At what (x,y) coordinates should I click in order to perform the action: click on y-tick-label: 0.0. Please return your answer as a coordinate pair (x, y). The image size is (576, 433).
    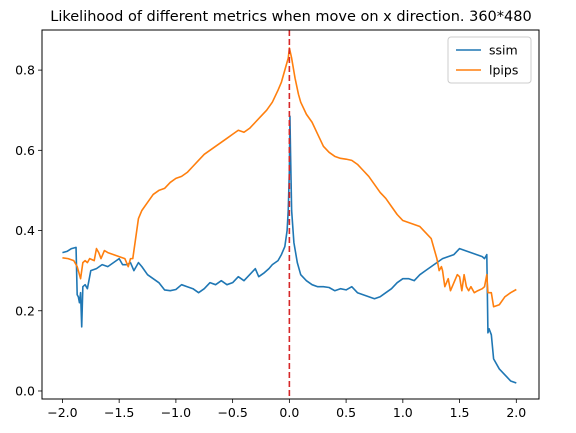
    Looking at the image, I should click on (25, 390).